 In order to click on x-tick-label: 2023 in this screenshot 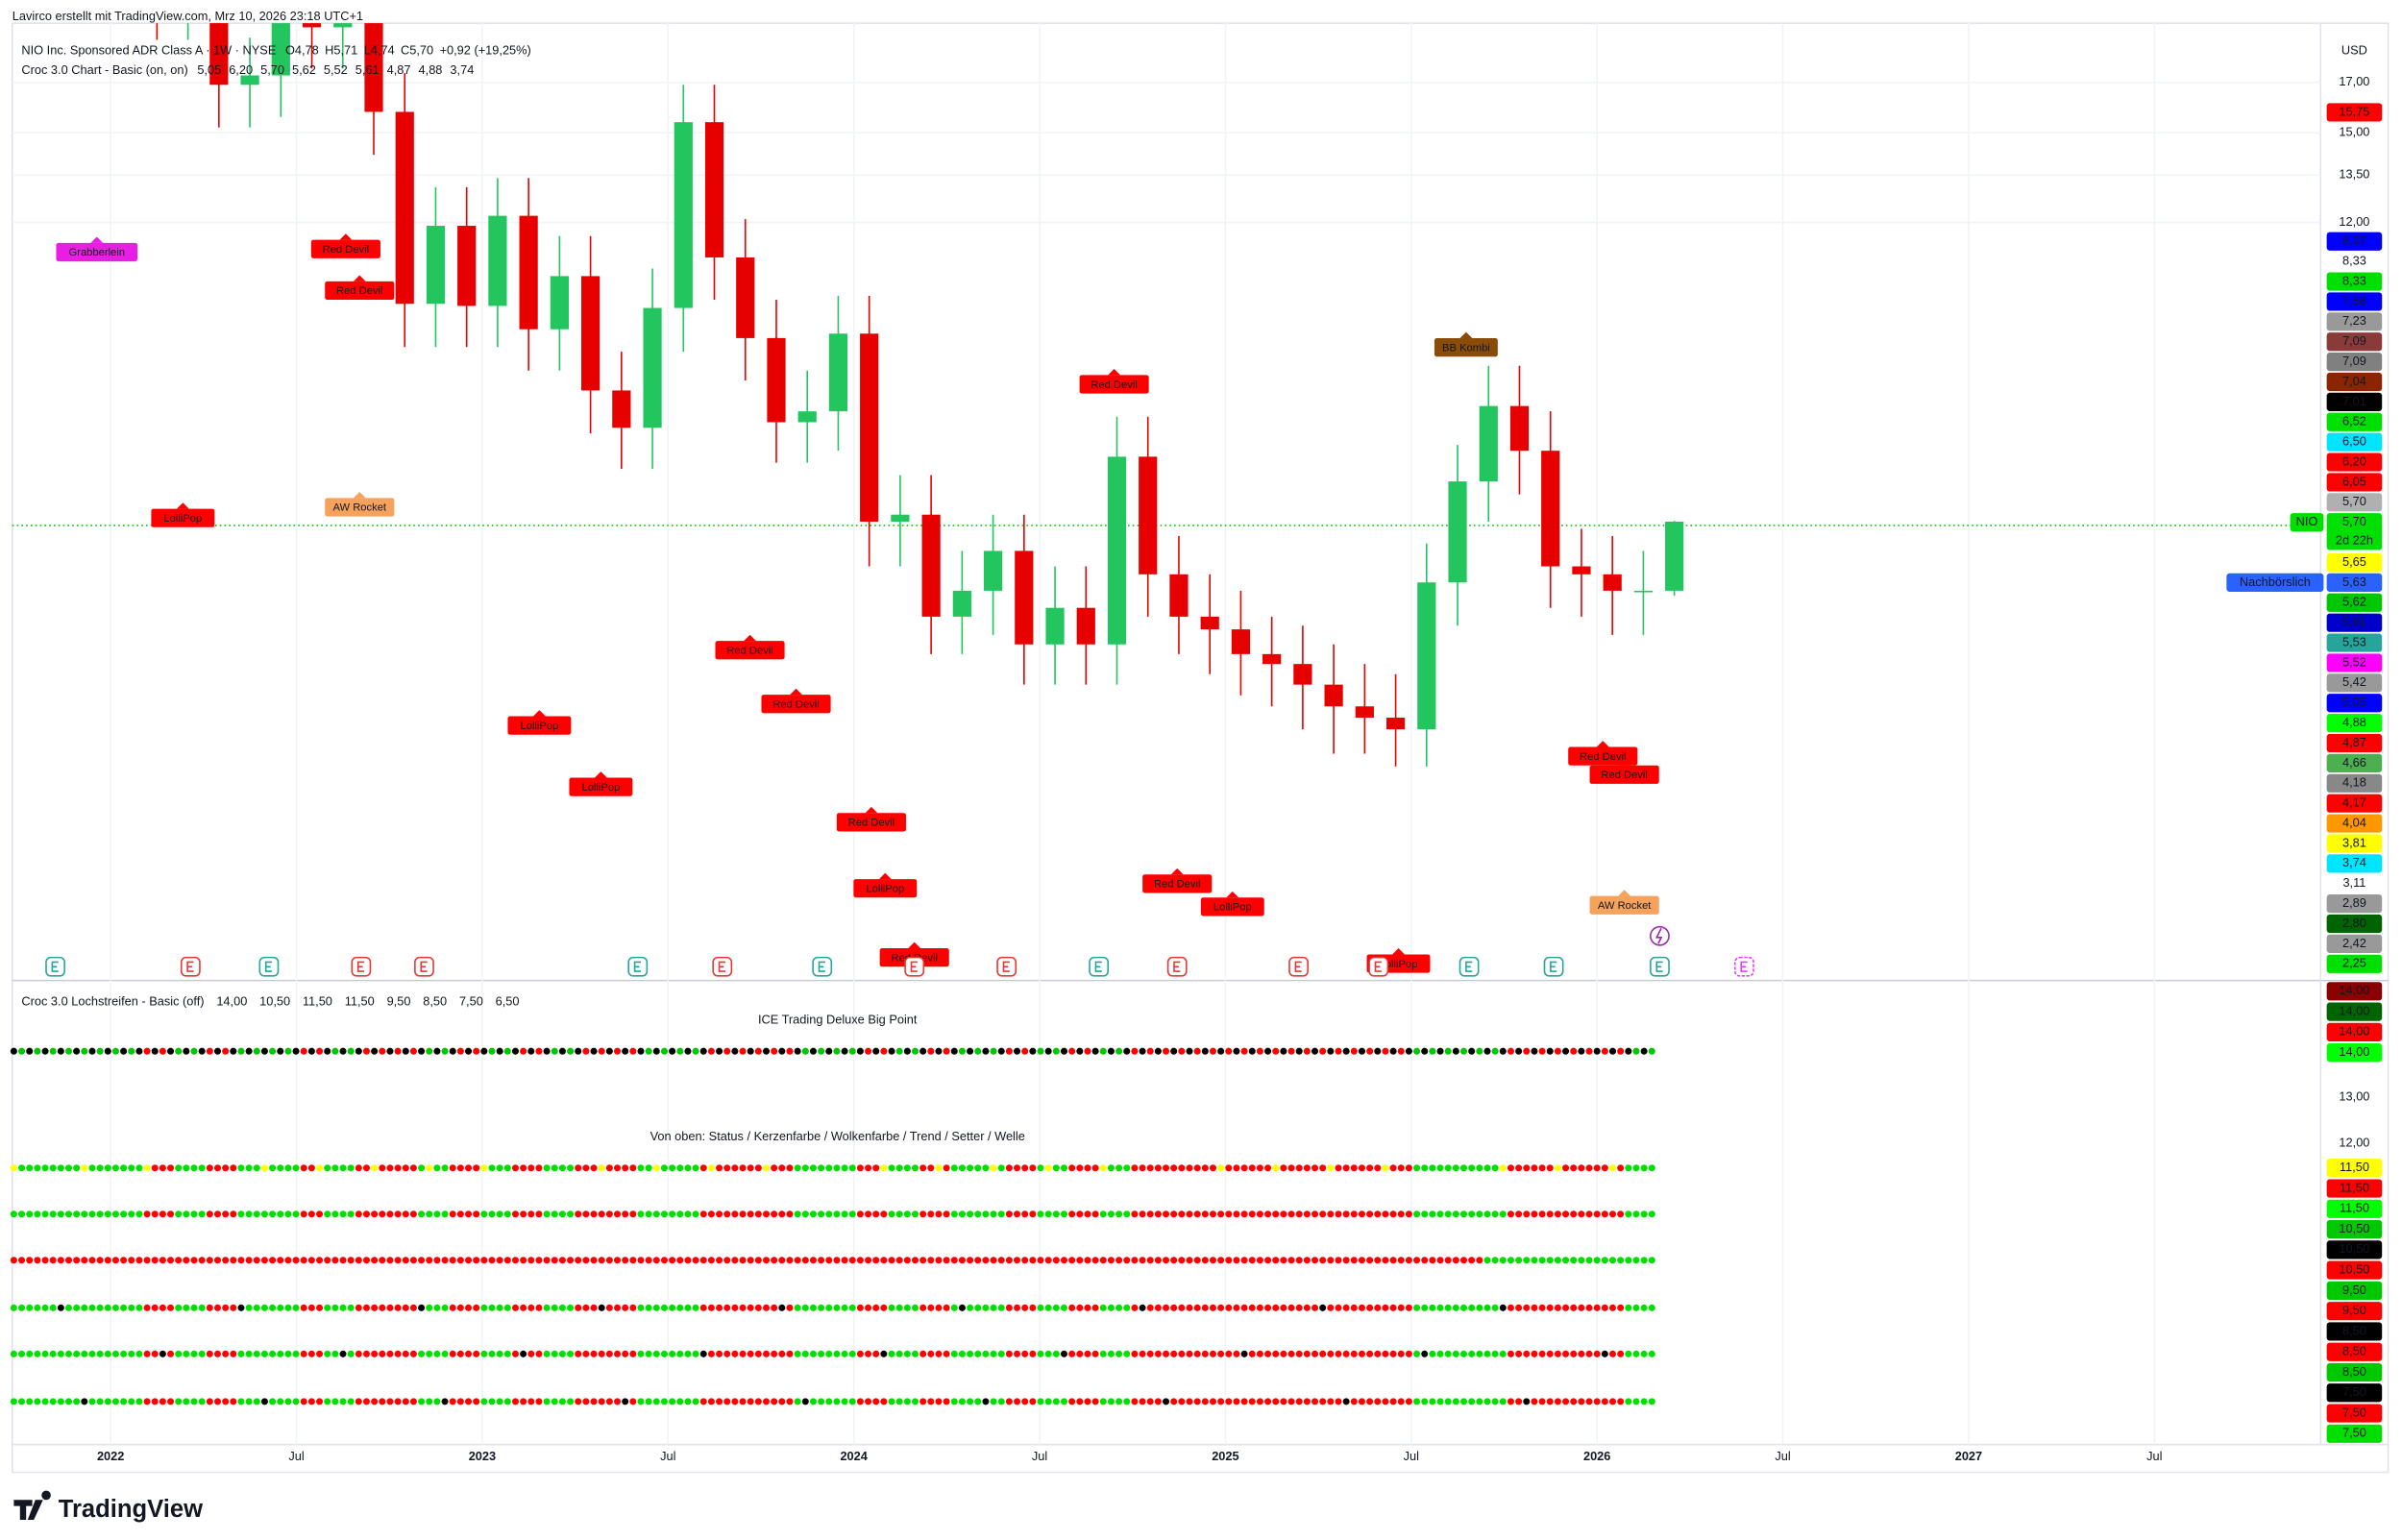, I will do `click(482, 1456)`.